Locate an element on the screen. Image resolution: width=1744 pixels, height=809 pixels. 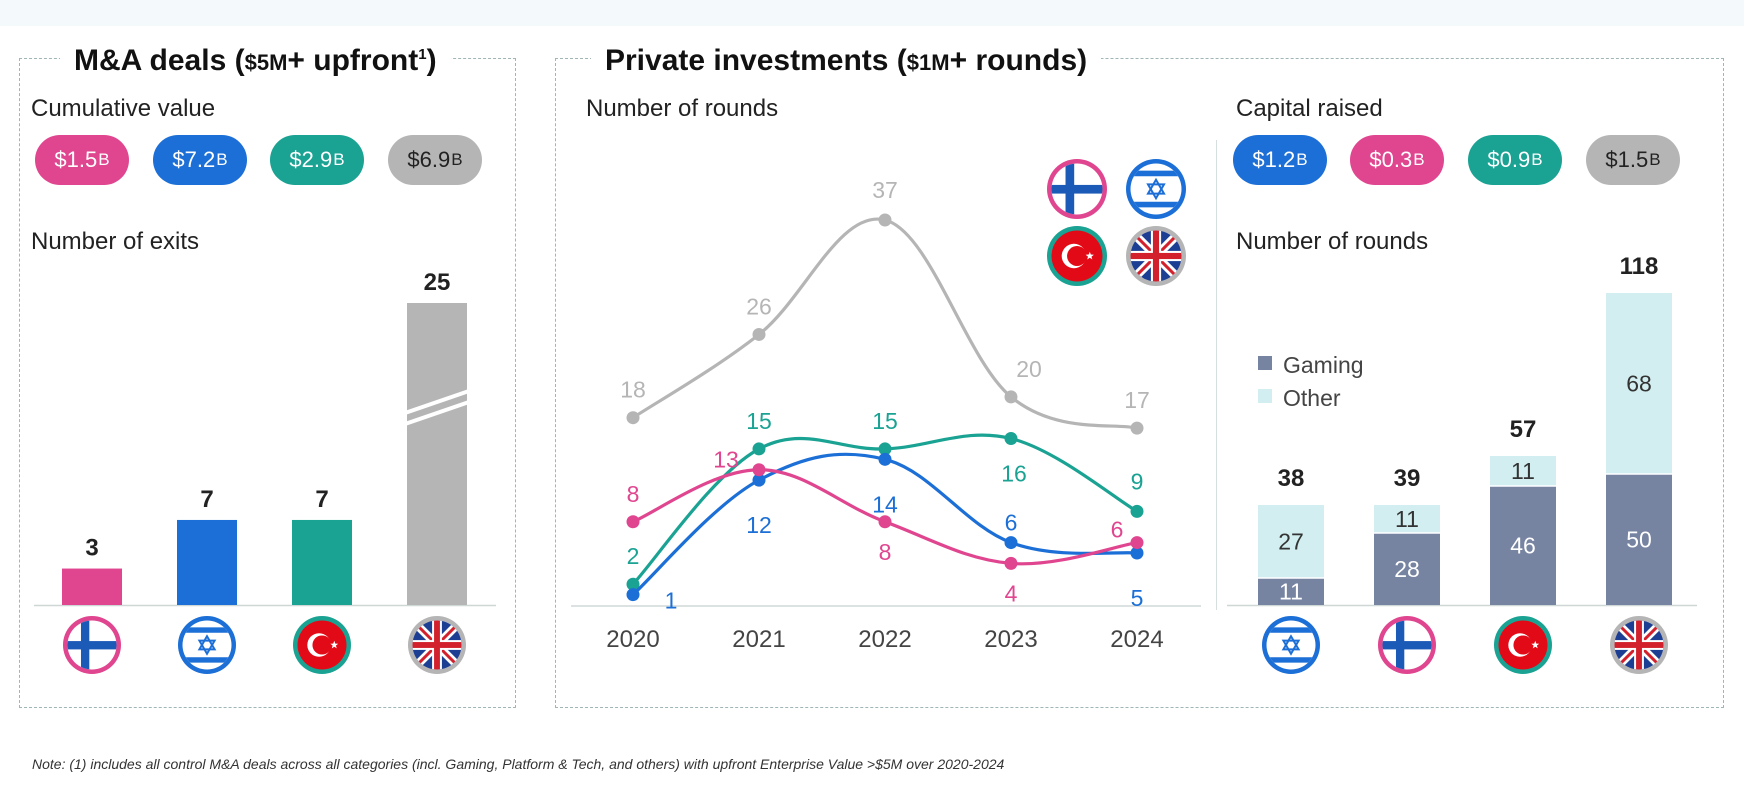
line-label-israel-2022: 14 is located at coordinates (885, 504).